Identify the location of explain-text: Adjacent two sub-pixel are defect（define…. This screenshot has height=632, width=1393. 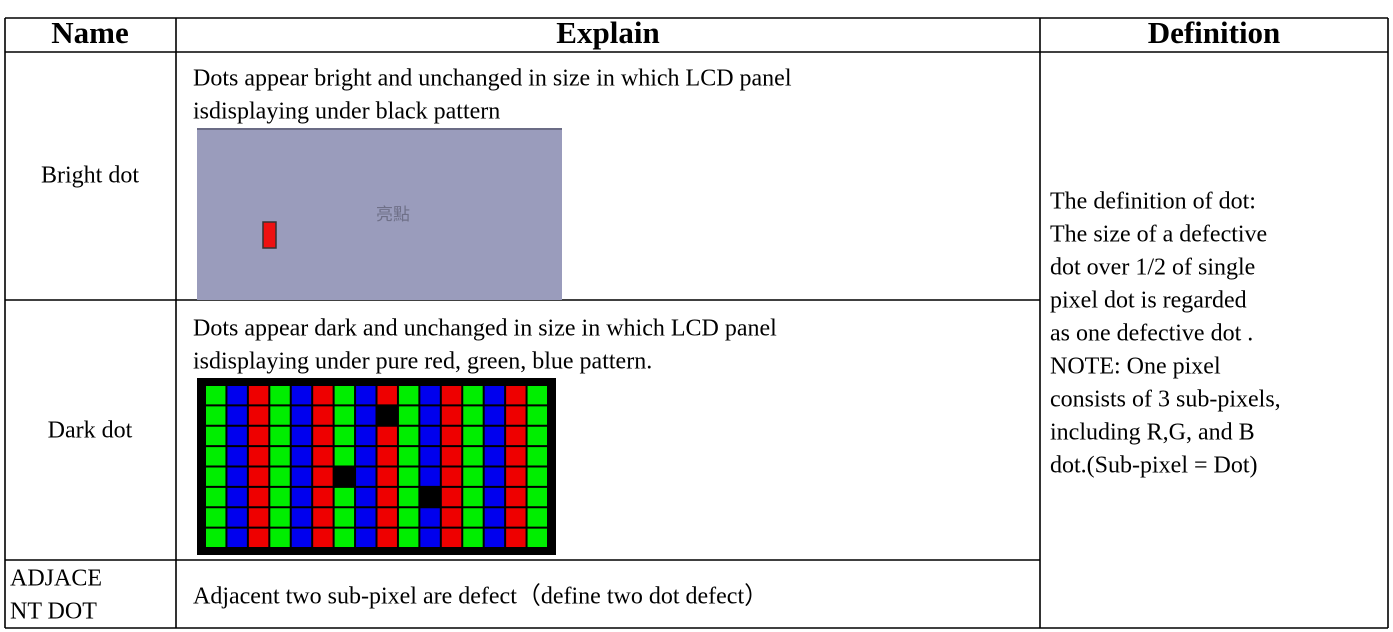
(480, 597).